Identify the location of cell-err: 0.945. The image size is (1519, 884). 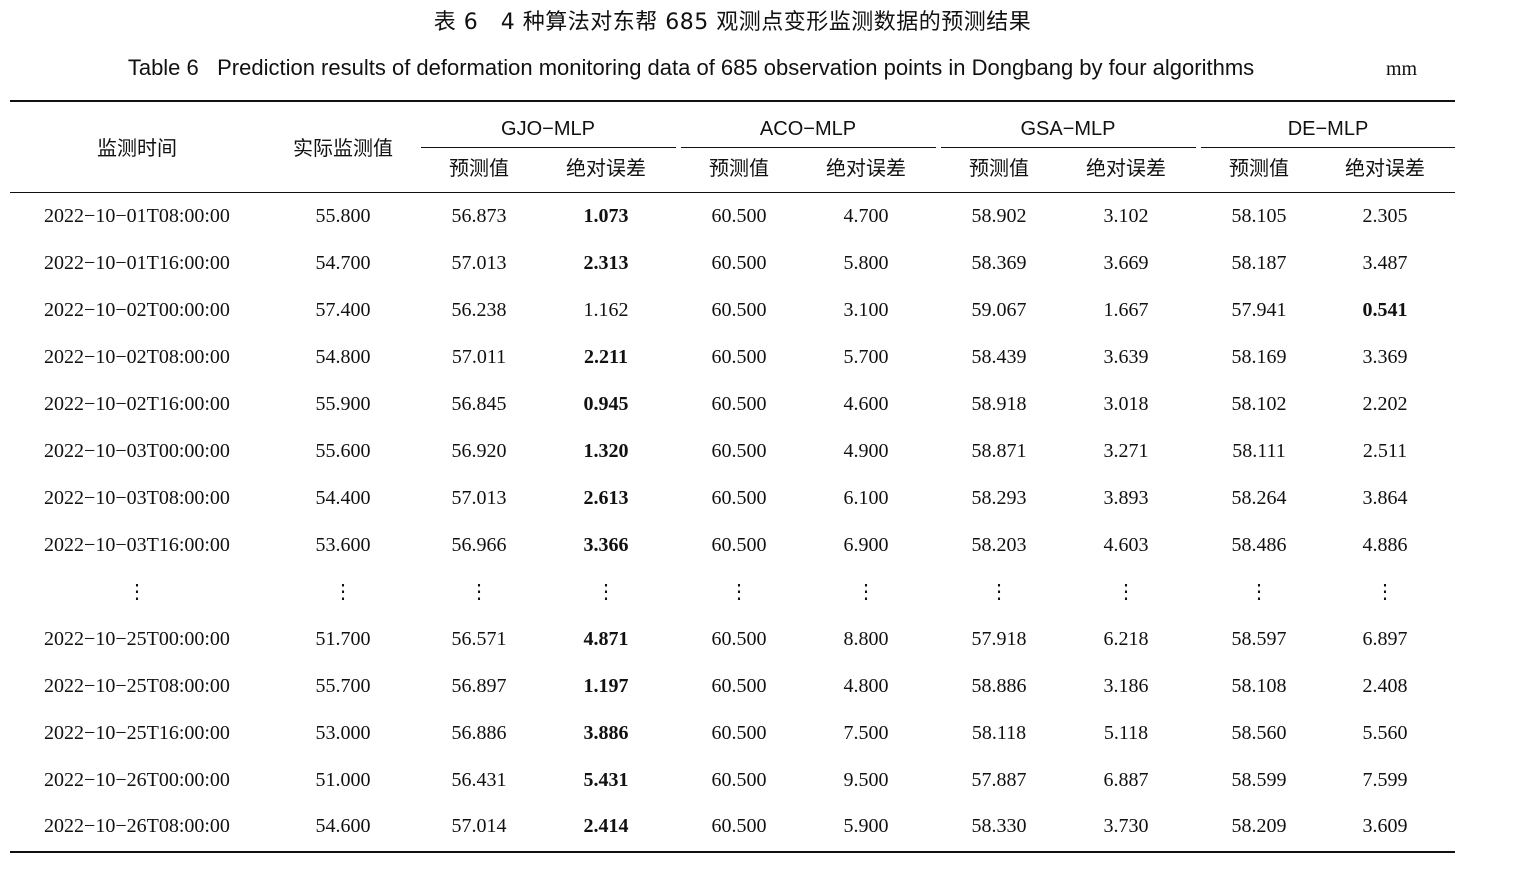
(606, 404).